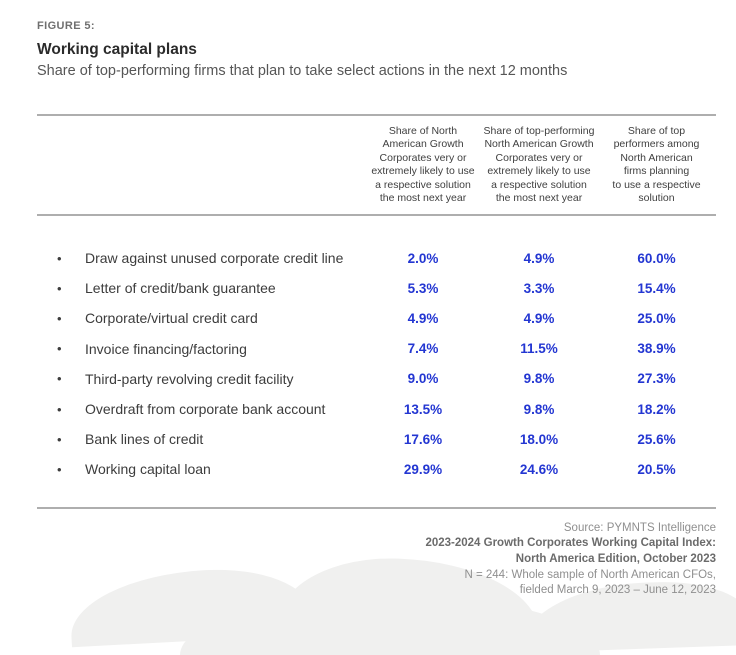  I want to click on row-value: 38.9%, so click(656, 349).